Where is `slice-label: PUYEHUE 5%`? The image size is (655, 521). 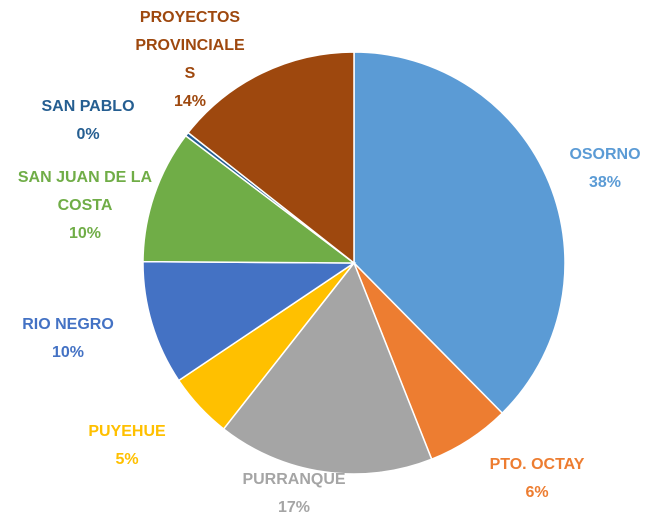 slice-label: PUYEHUE 5% is located at coordinates (127, 446).